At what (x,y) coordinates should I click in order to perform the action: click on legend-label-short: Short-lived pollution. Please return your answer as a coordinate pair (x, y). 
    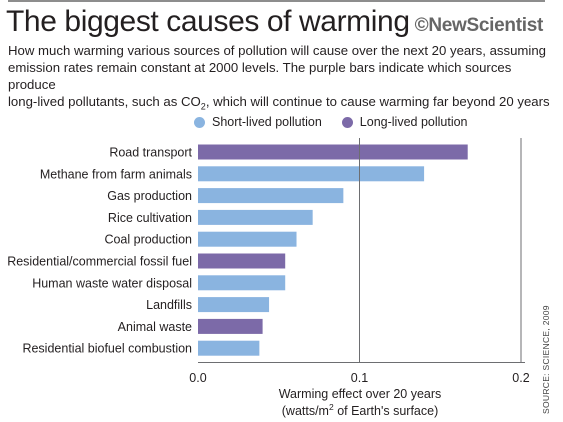
    Looking at the image, I should click on (267, 122).